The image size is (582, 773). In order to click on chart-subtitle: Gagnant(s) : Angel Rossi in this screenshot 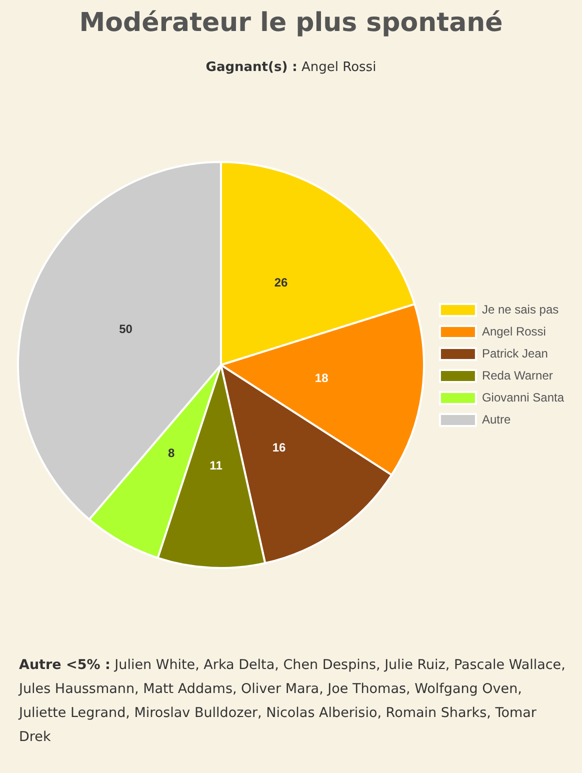, I will do `click(291, 67)`.